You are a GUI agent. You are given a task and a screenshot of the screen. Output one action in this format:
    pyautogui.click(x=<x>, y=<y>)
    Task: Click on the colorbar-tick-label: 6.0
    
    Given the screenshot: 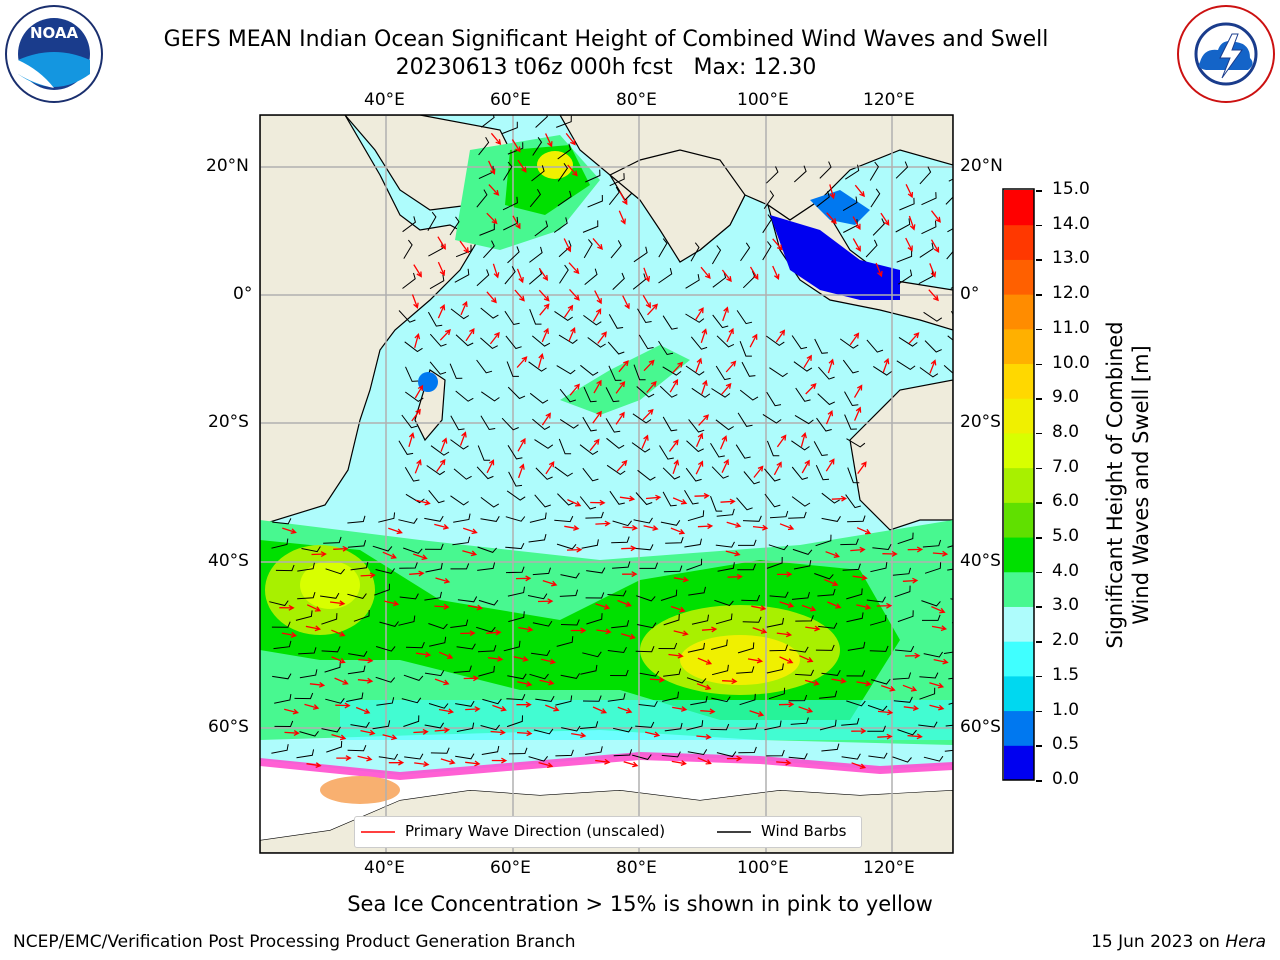 What is the action you would take?
    pyautogui.click(x=1066, y=501)
    